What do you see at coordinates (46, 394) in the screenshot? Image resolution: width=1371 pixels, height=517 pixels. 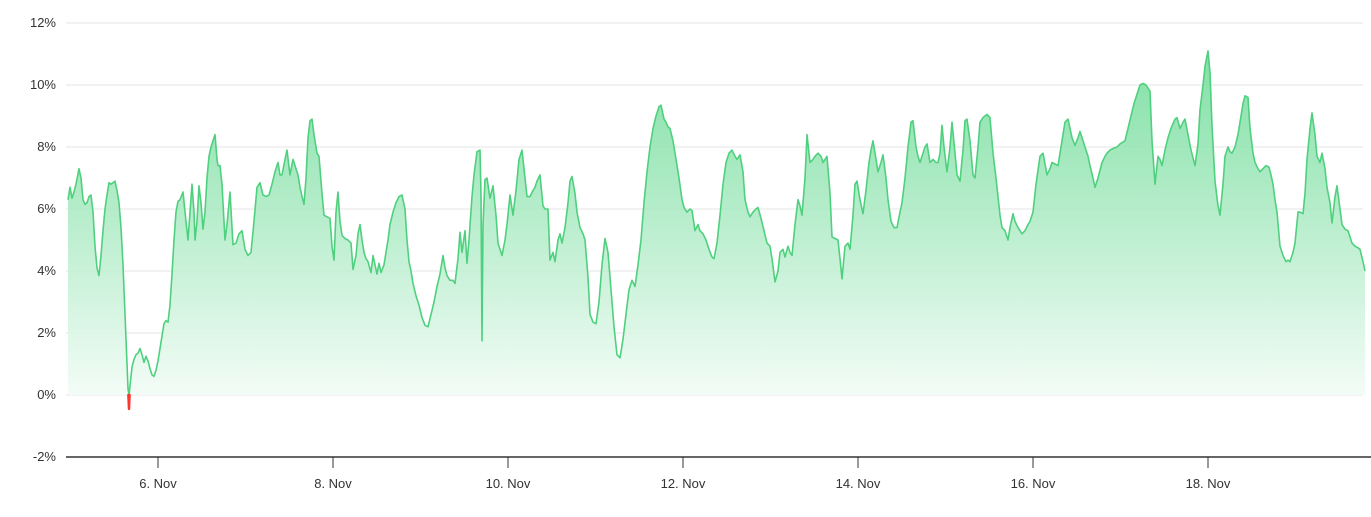 I see `y-axis-label: 0%` at bounding box center [46, 394].